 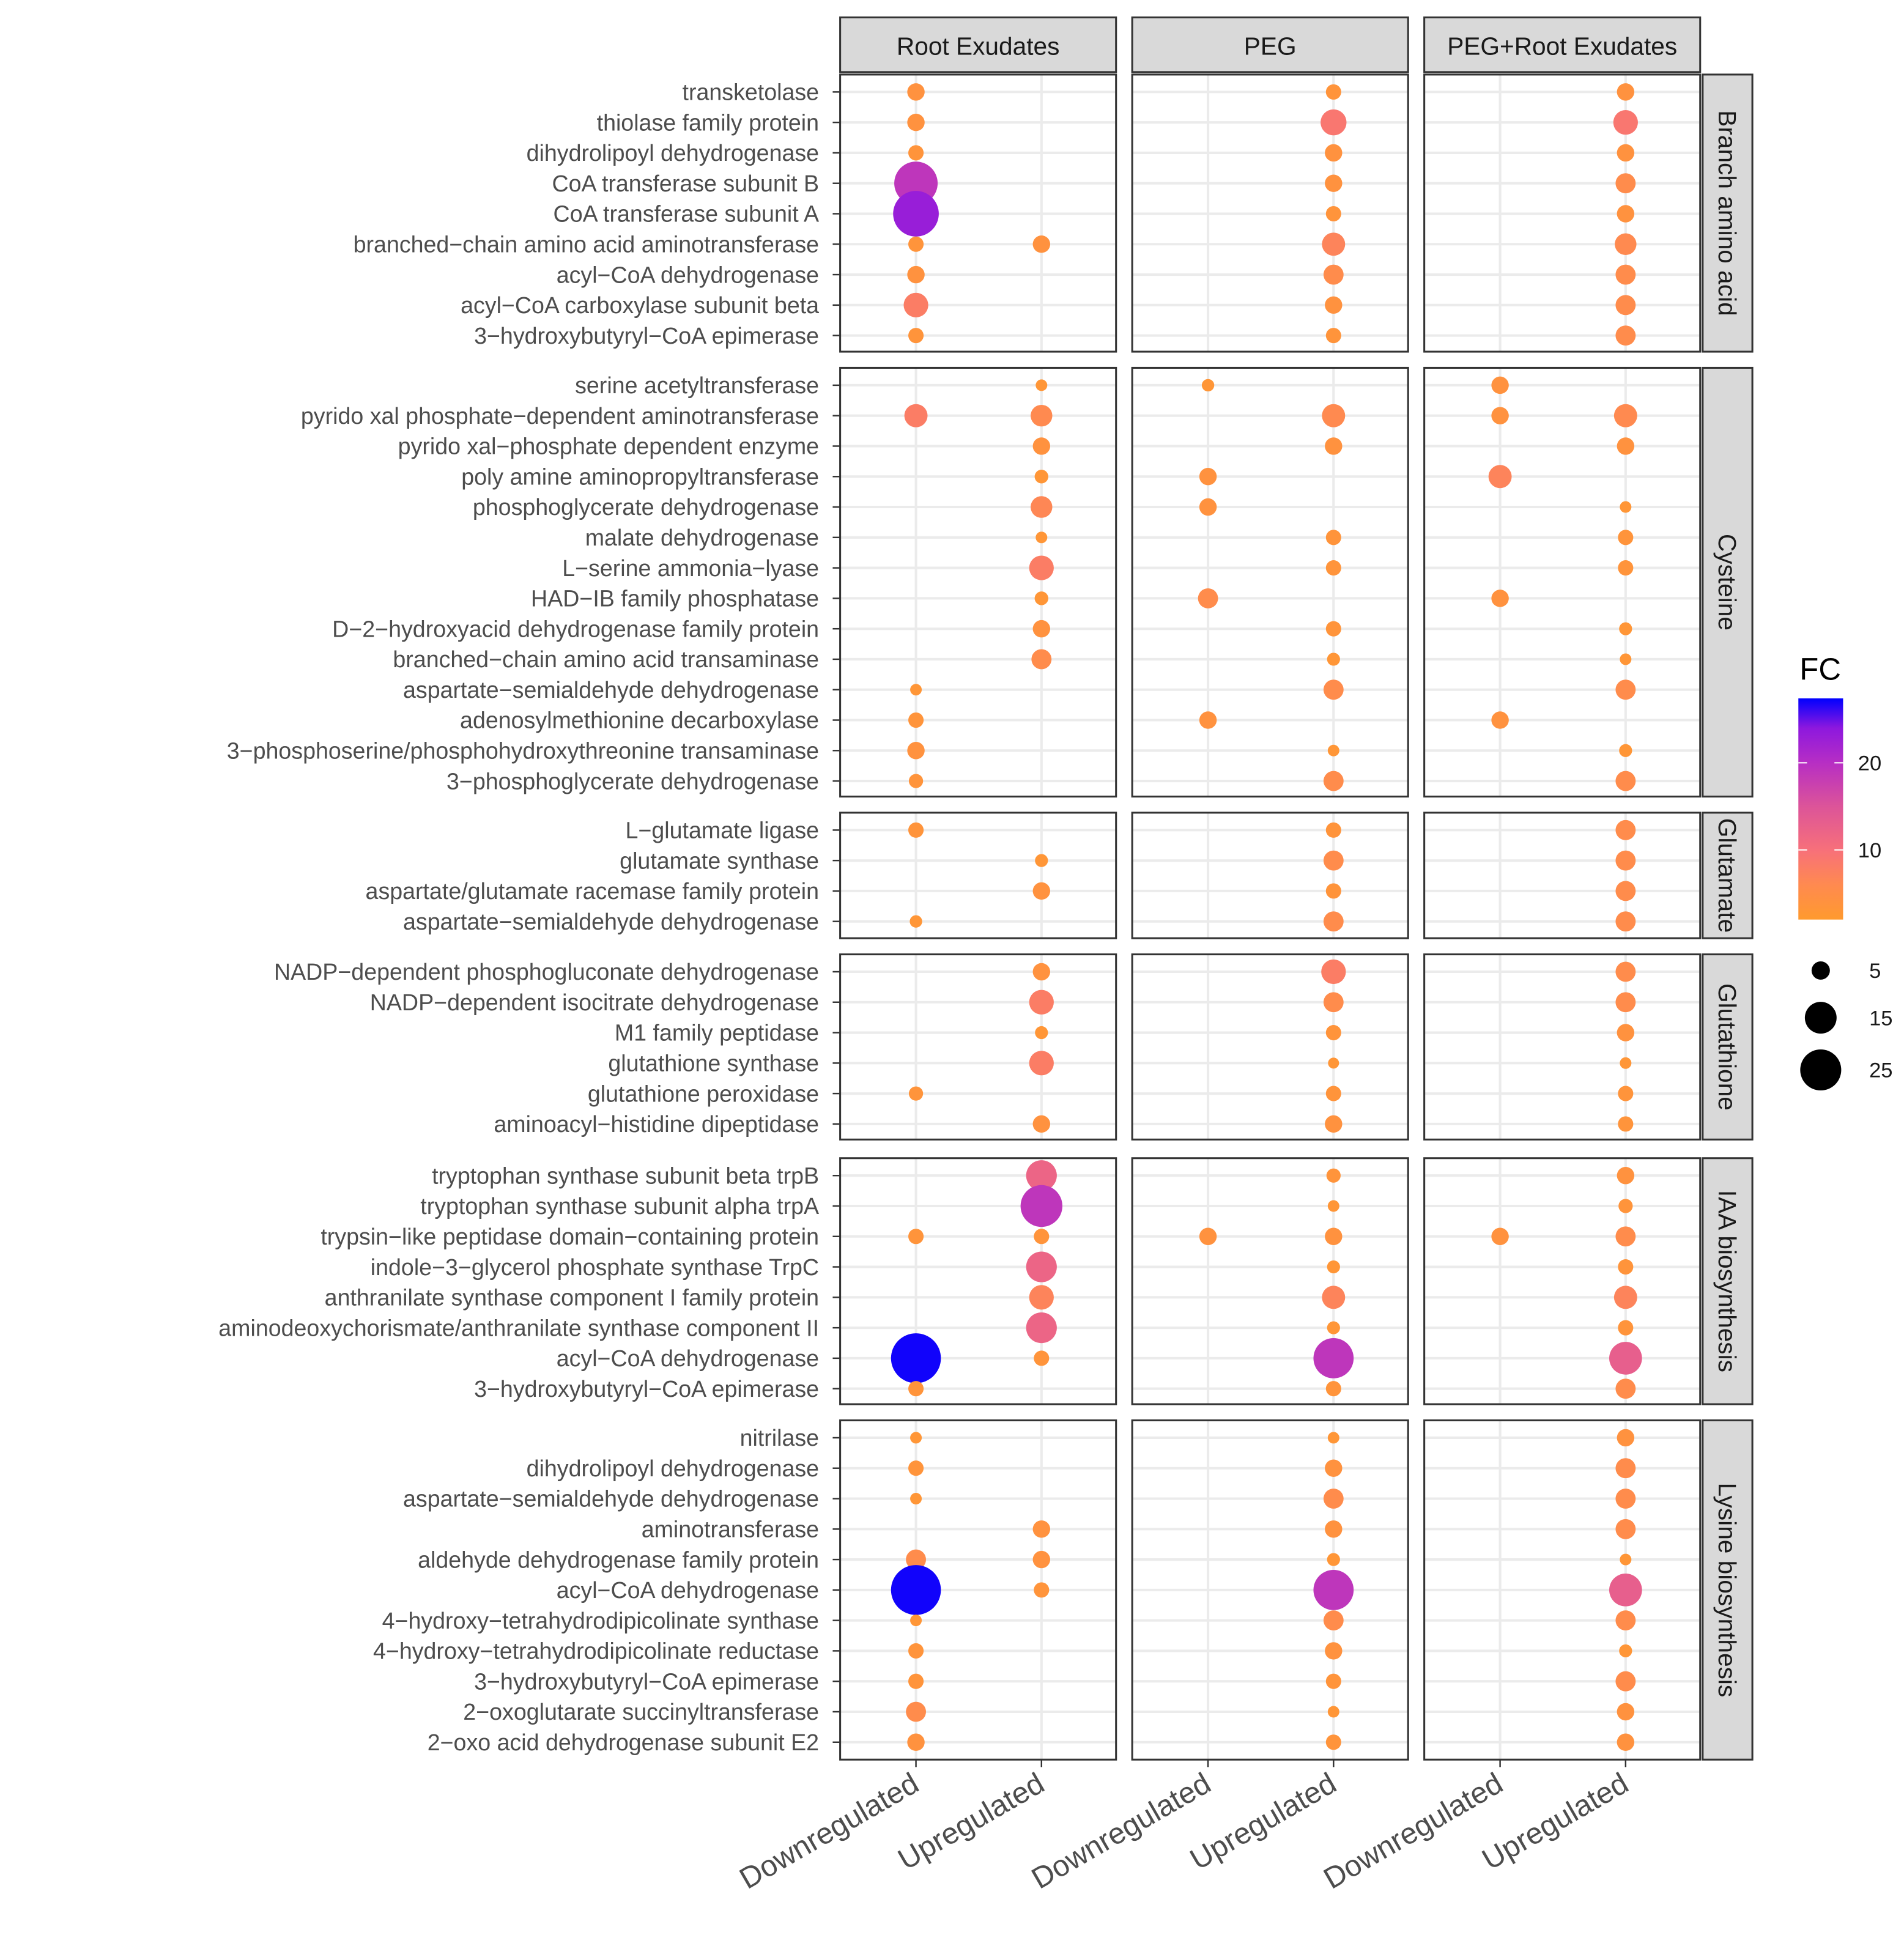 What do you see at coordinates (685, 184) in the screenshot?
I see `y-tick-label: CoA transferase subunit B` at bounding box center [685, 184].